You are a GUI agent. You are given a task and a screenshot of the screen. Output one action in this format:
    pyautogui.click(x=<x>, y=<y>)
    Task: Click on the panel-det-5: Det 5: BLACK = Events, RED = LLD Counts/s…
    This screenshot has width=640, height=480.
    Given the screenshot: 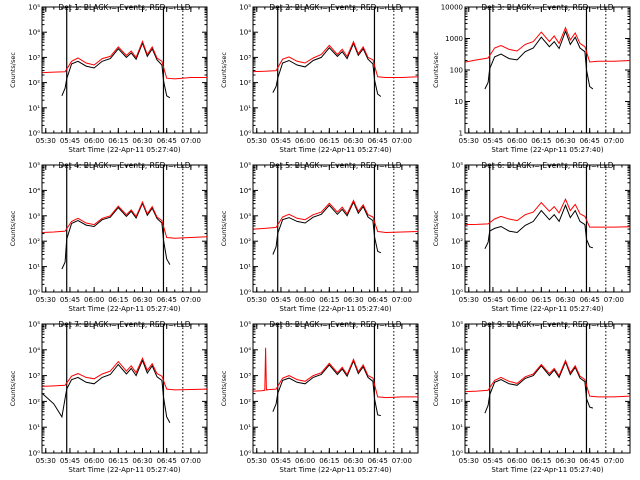 What is the action you would take?
    pyautogui.click(x=319, y=237)
    